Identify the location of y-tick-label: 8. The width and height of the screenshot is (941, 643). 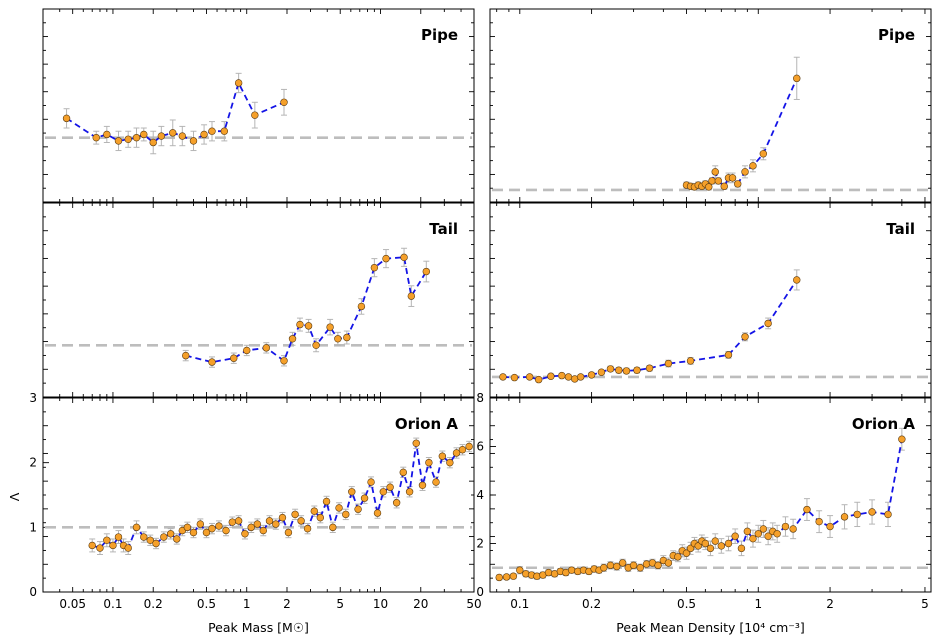
(480, 398).